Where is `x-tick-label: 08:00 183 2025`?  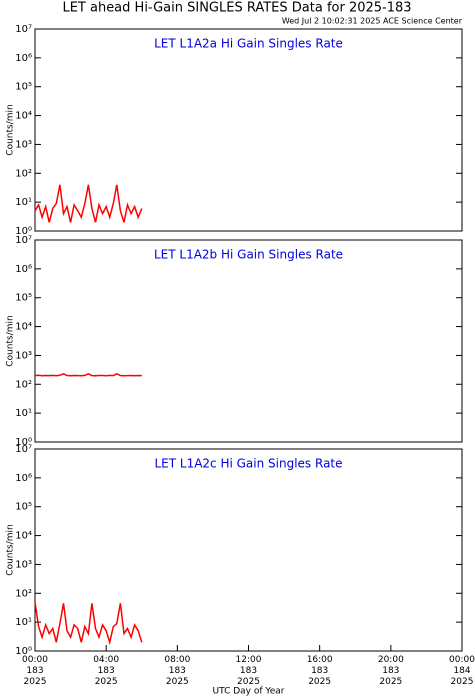 x-tick-label: 08:00 183 2025 is located at coordinates (177, 671).